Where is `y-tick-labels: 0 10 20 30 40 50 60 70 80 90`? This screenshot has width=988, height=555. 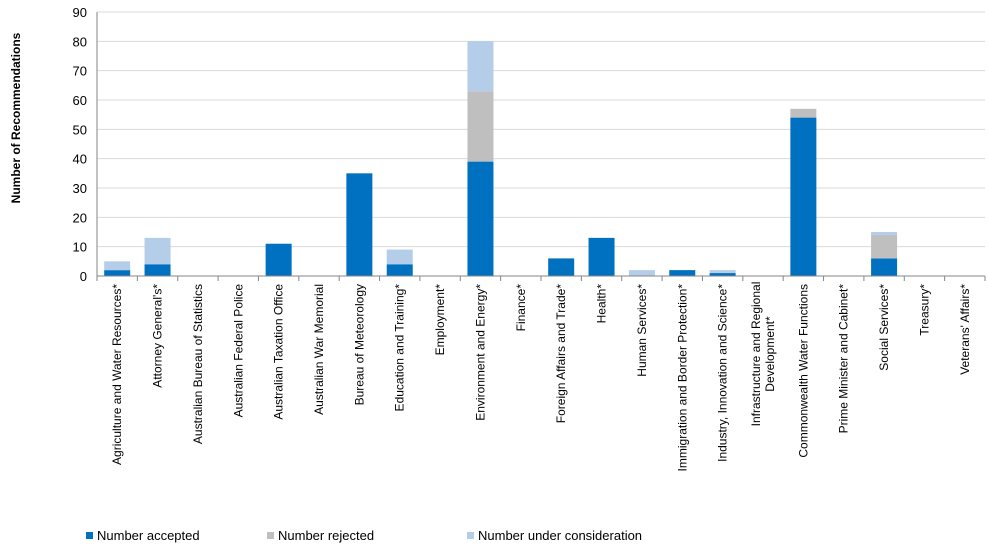
y-tick-labels: 0 10 20 30 40 50 60 70 80 90 is located at coordinates (80, 144).